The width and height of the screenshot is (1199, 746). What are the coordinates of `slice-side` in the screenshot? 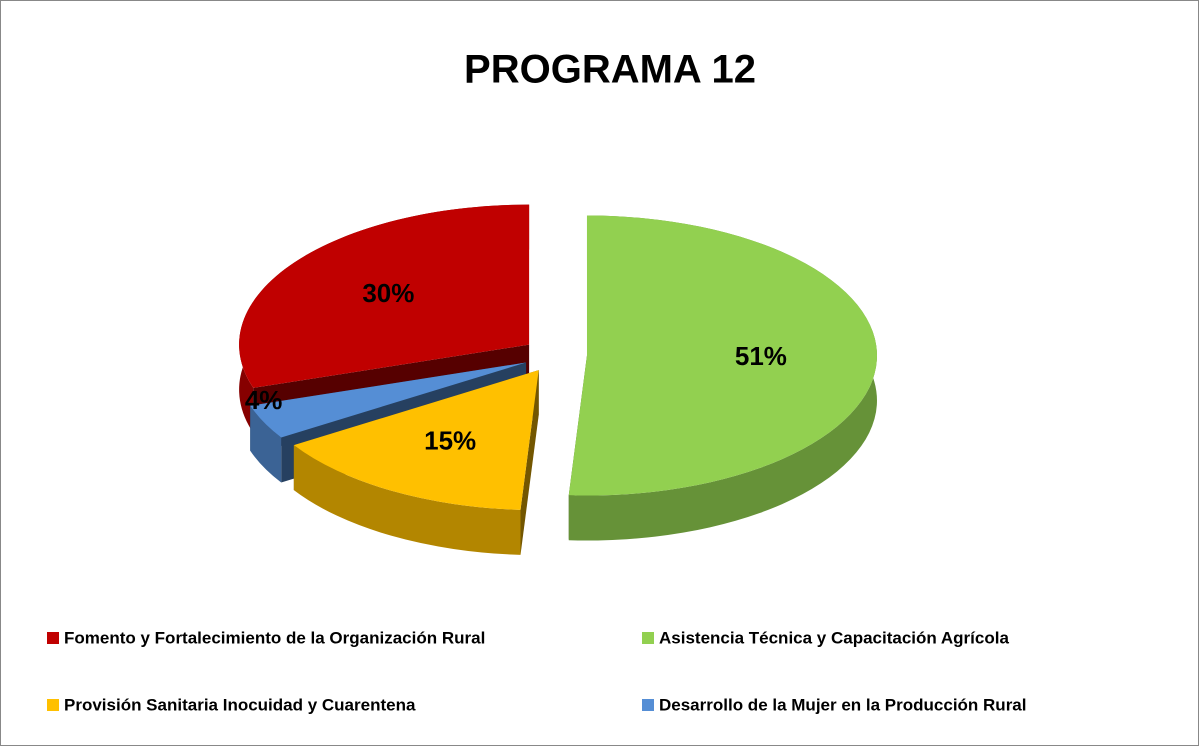 It's located at (388, 406).